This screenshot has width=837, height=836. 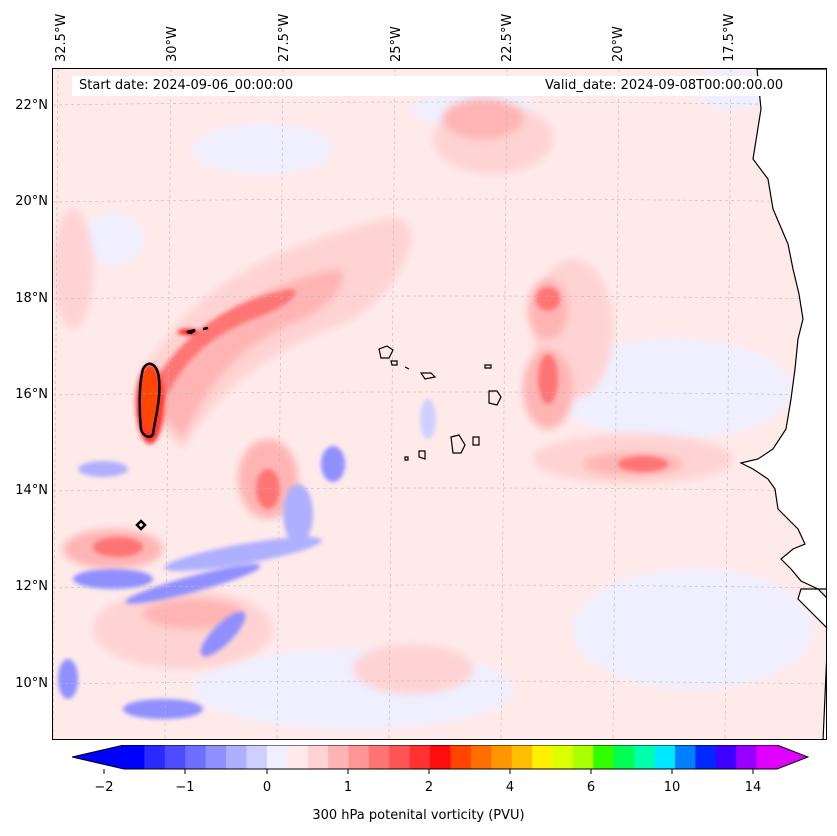 I want to click on lat-tick-label: 18°N, so click(x=31, y=298).